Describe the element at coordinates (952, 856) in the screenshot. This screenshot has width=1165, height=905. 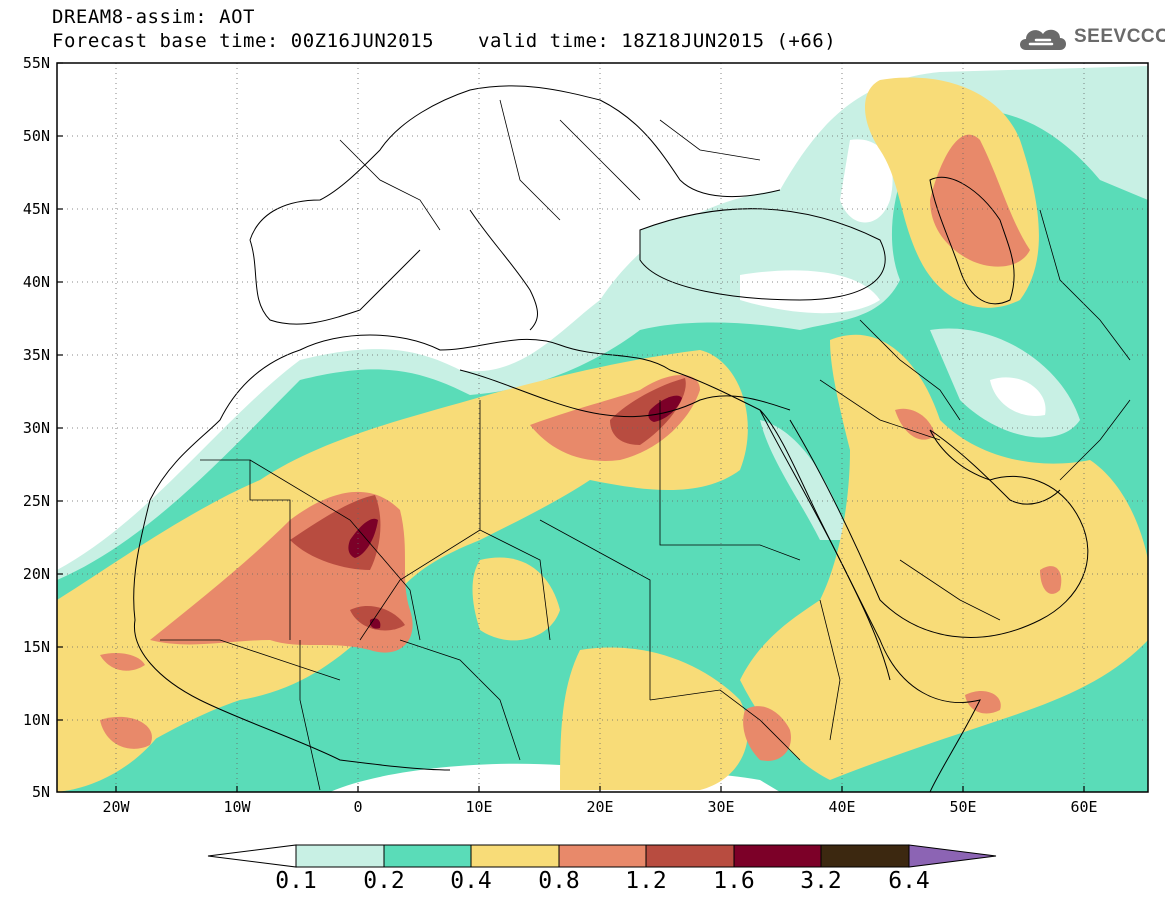
I see `colorbar-over-arrow` at that location.